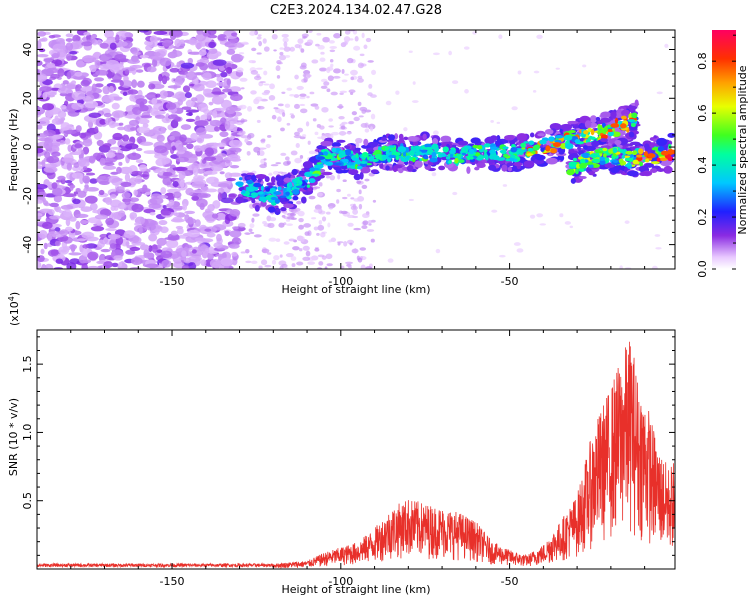 The image size is (750, 600). What do you see at coordinates (14, 313) in the screenshot?
I see `snr-y-scale-prefix: (x10` at bounding box center [14, 313].